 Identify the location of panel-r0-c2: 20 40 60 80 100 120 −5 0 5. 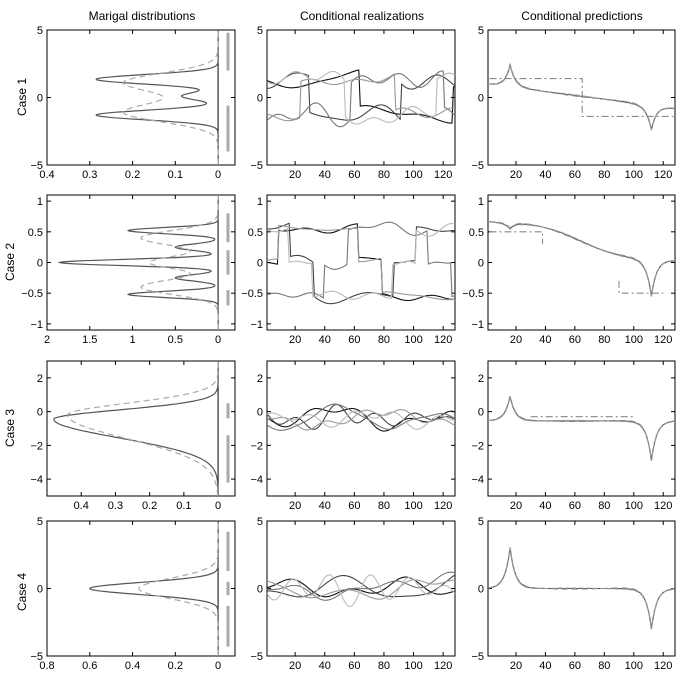
(573, 103).